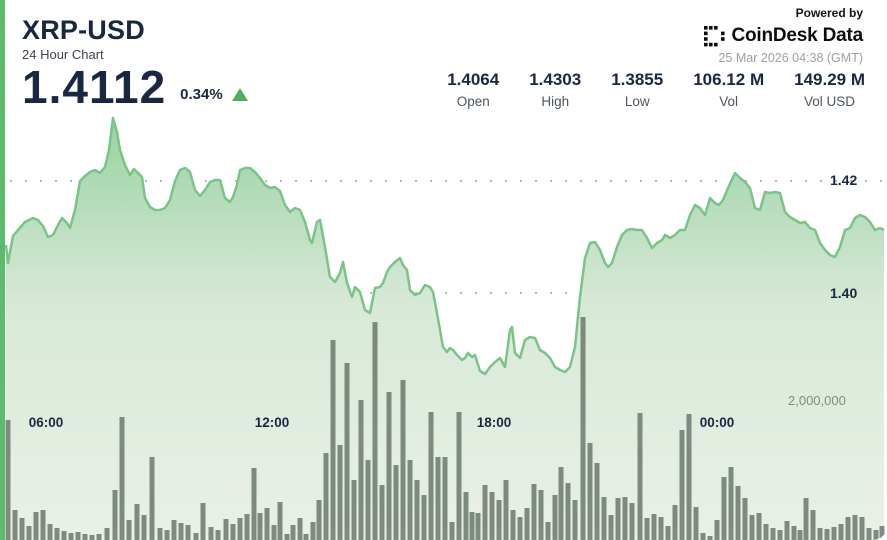  What do you see at coordinates (728, 89) in the screenshot?
I see `stat-vol: 106.12 M Vol` at bounding box center [728, 89].